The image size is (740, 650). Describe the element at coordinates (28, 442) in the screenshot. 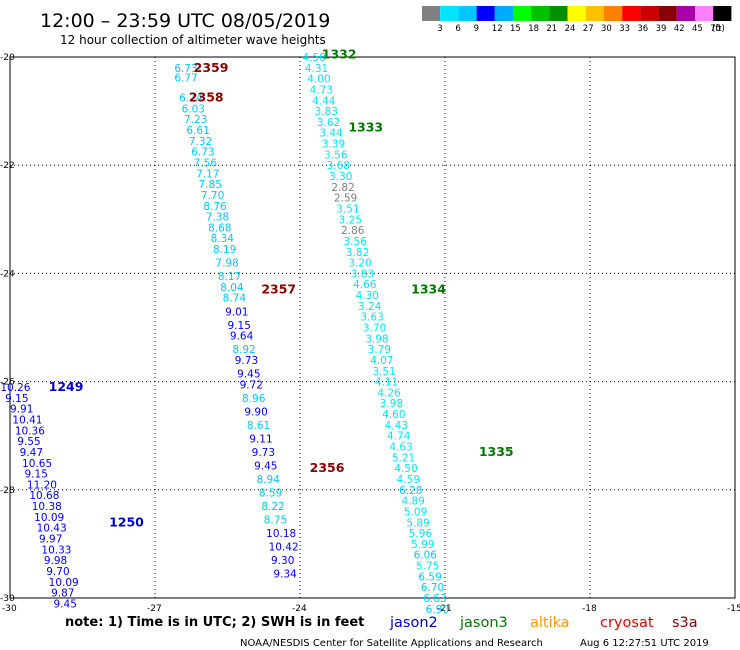

I see `wave-height-value: 9.55` at that location.